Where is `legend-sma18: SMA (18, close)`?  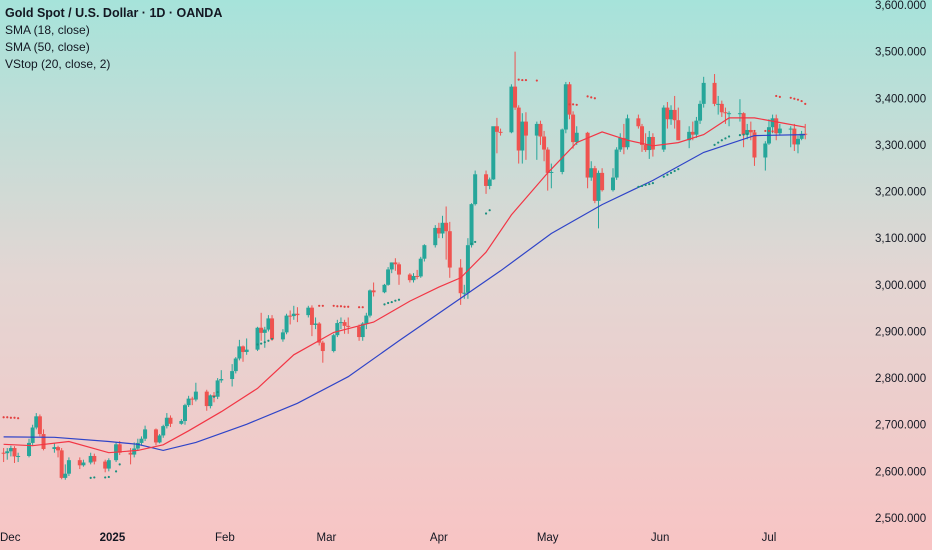
legend-sma18: SMA (18, close) is located at coordinates (47, 30).